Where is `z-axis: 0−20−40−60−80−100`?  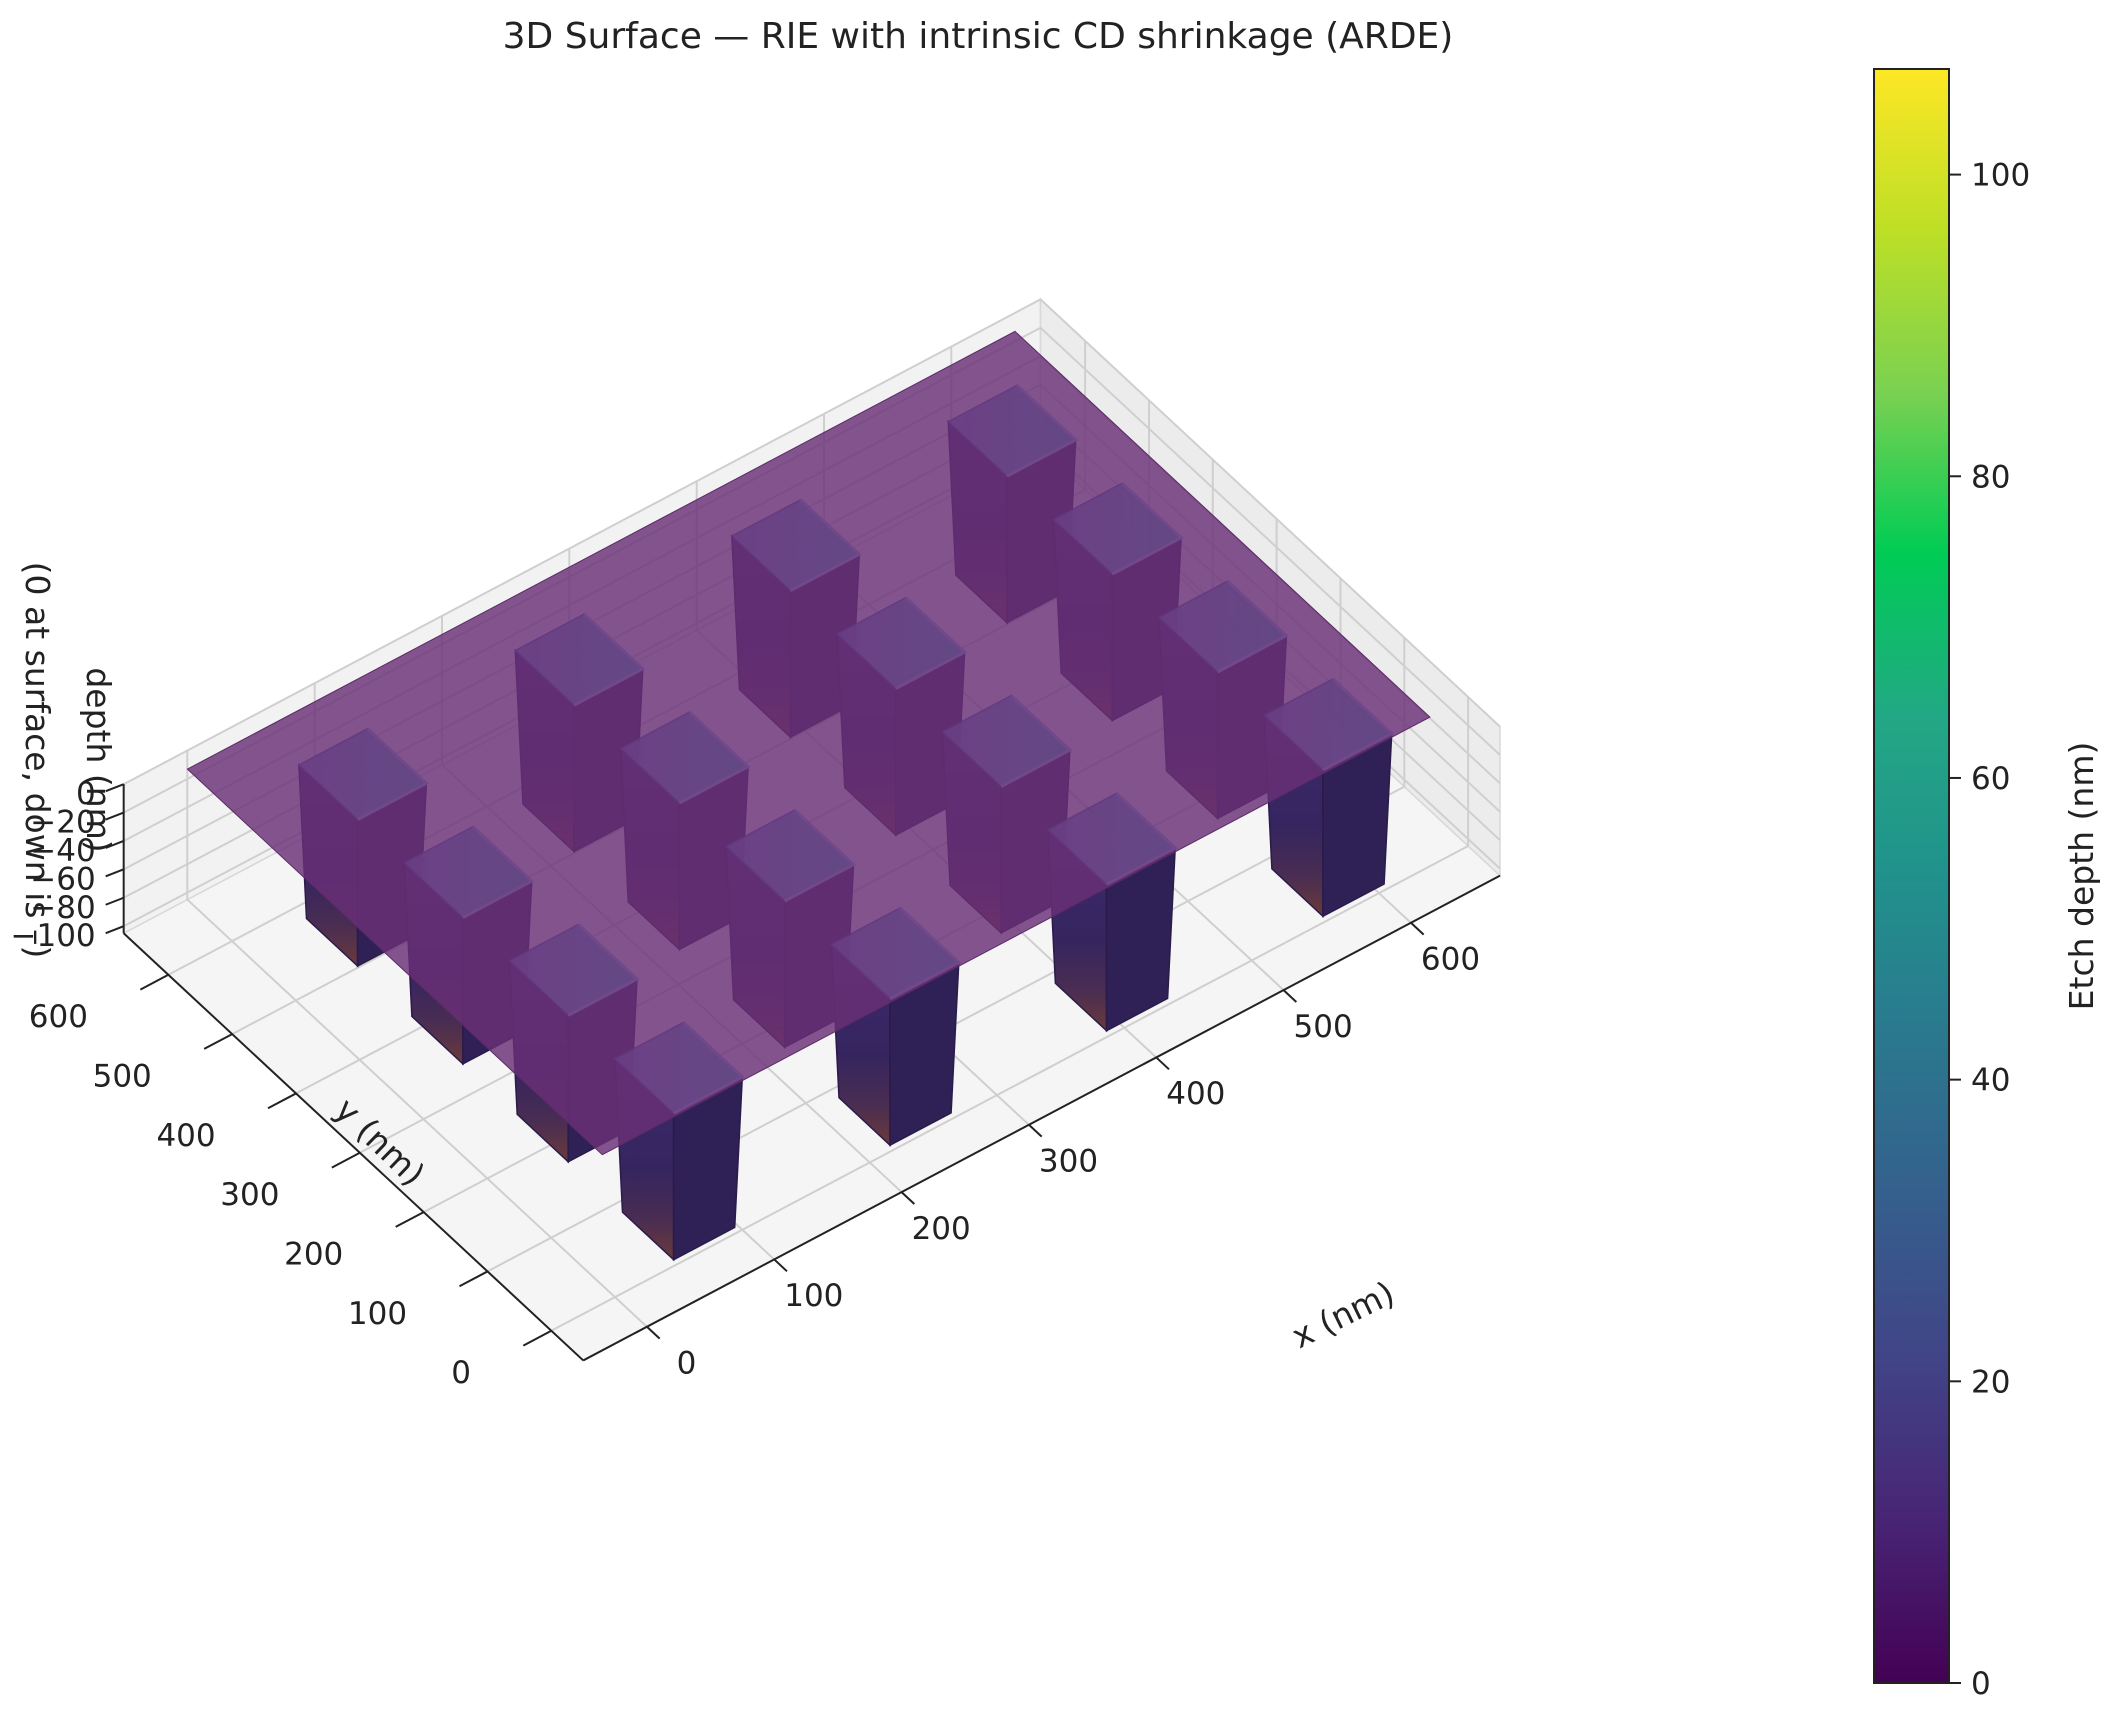
z-axis: 0−20−40−60−80−100 is located at coordinates (68, 865).